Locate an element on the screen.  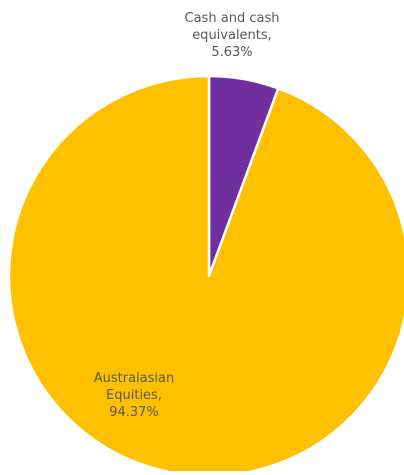
slice-label-equities: Australasian Equities, 94.37% is located at coordinates (134, 395).